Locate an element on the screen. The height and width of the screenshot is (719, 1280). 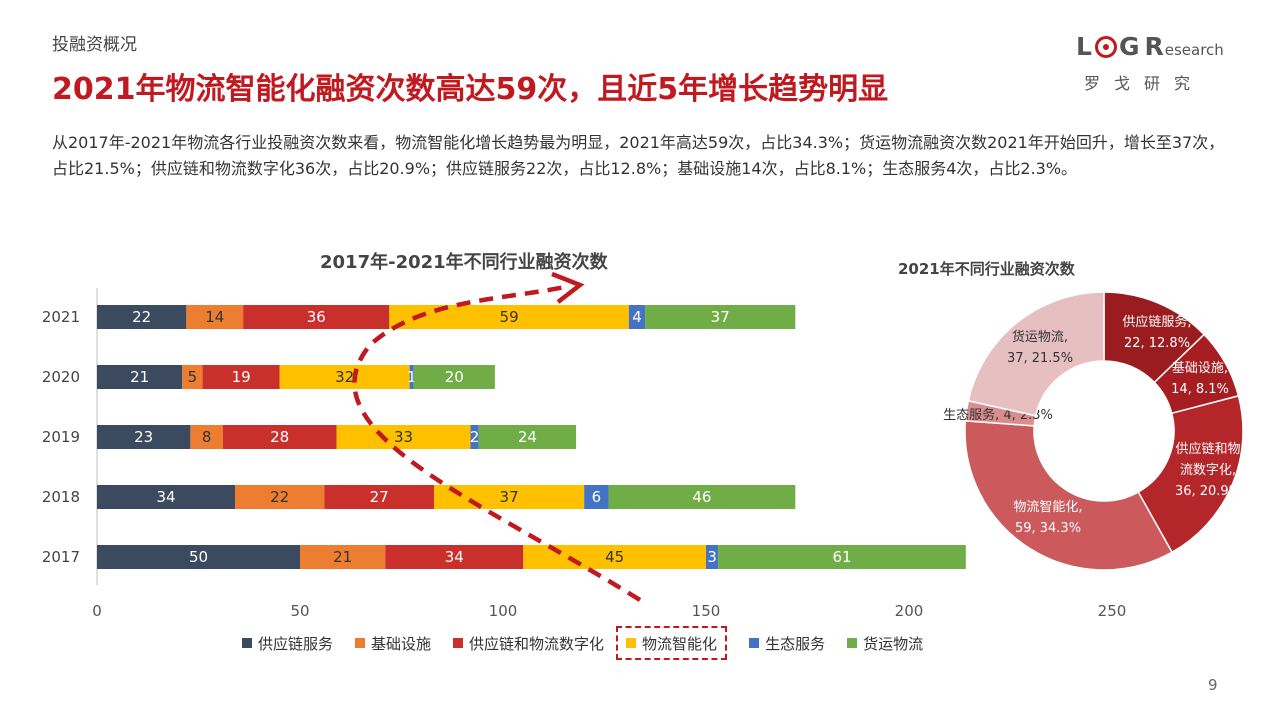
data-label: 6 is located at coordinates (597, 497).